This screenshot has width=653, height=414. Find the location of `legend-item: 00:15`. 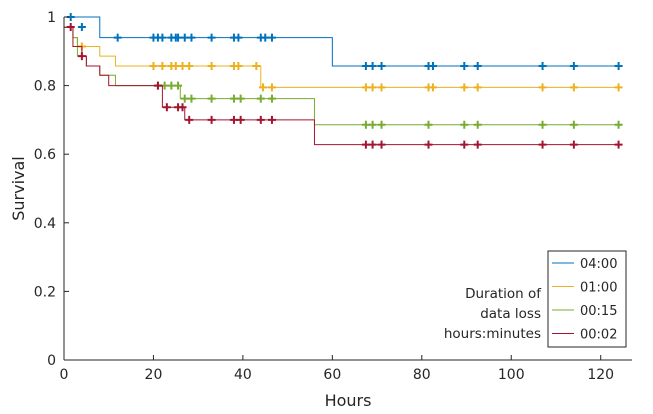

legend-item: 00:15 is located at coordinates (584, 311).